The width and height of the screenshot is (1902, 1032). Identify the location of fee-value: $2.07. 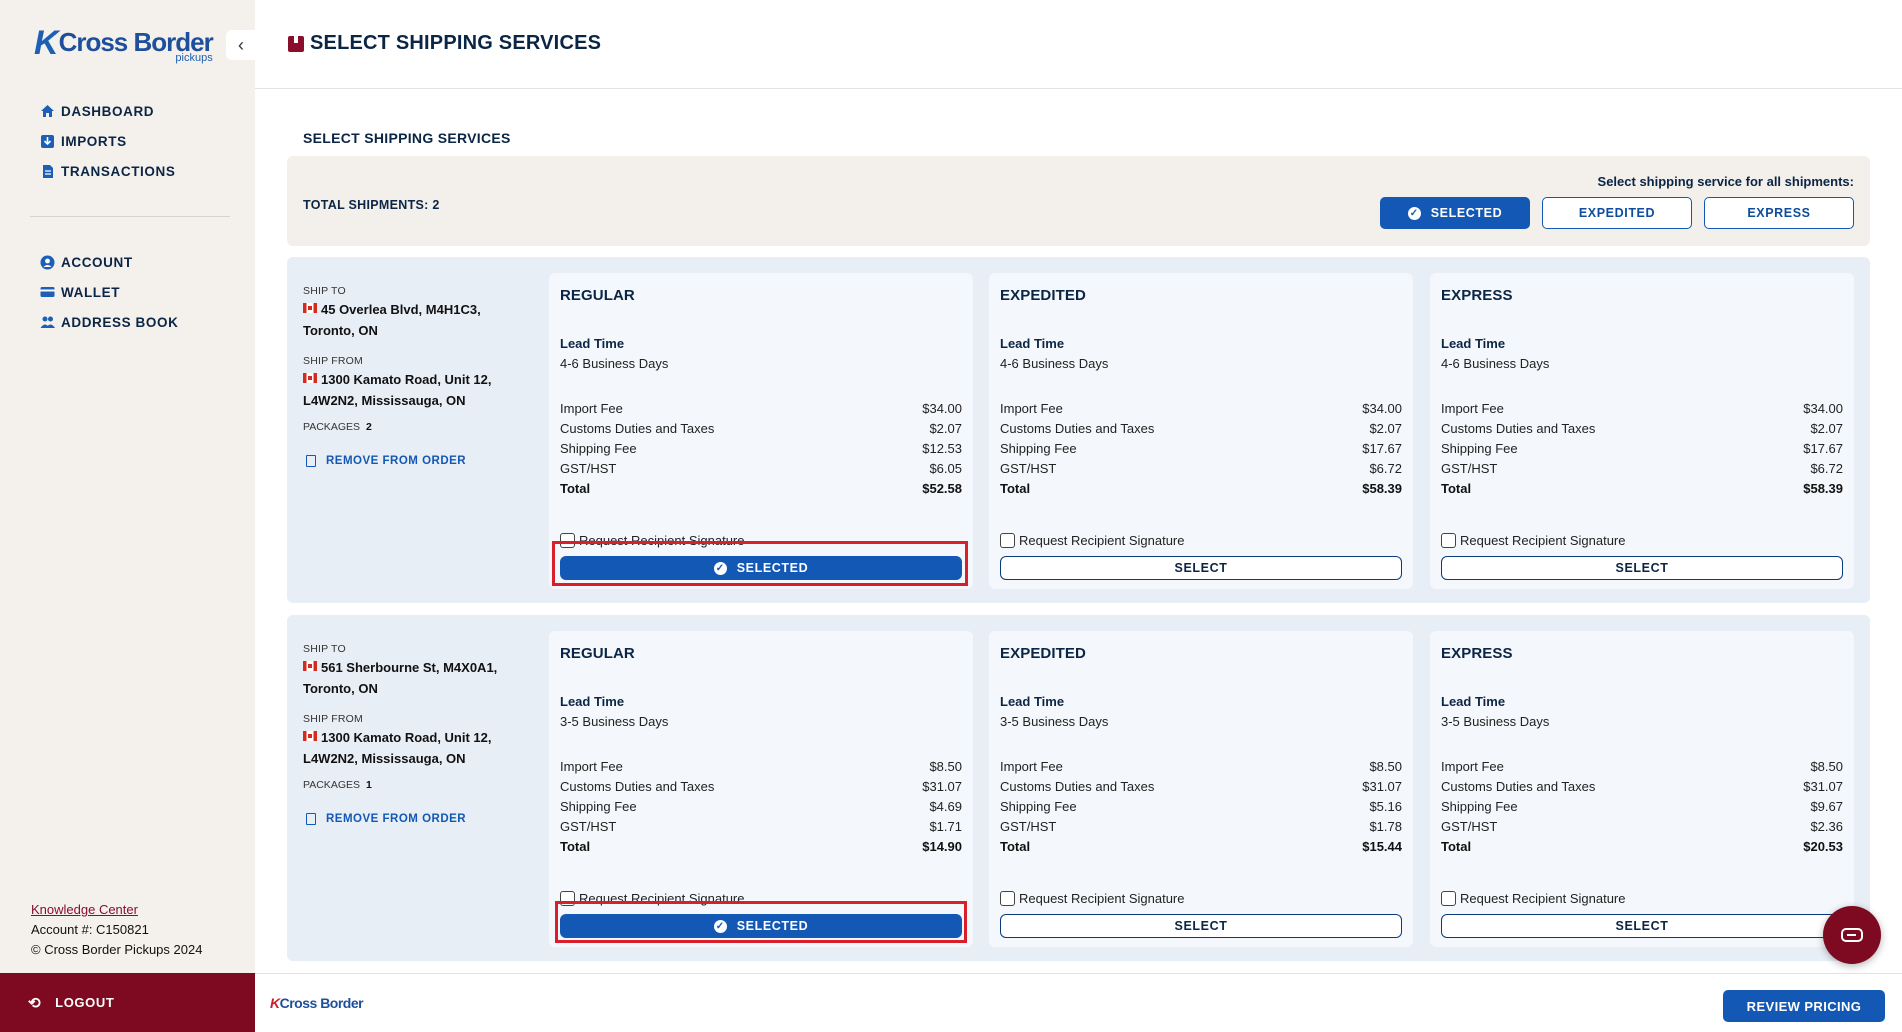
(945, 428).